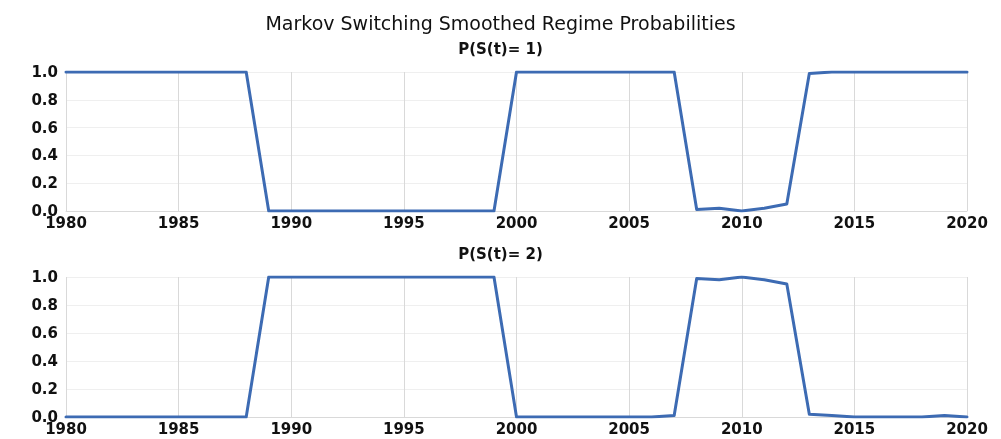 This screenshot has height=439, width=1001. What do you see at coordinates (500, 48) in the screenshot?
I see `chart-subtitle: P(S(t)= 1)` at bounding box center [500, 48].